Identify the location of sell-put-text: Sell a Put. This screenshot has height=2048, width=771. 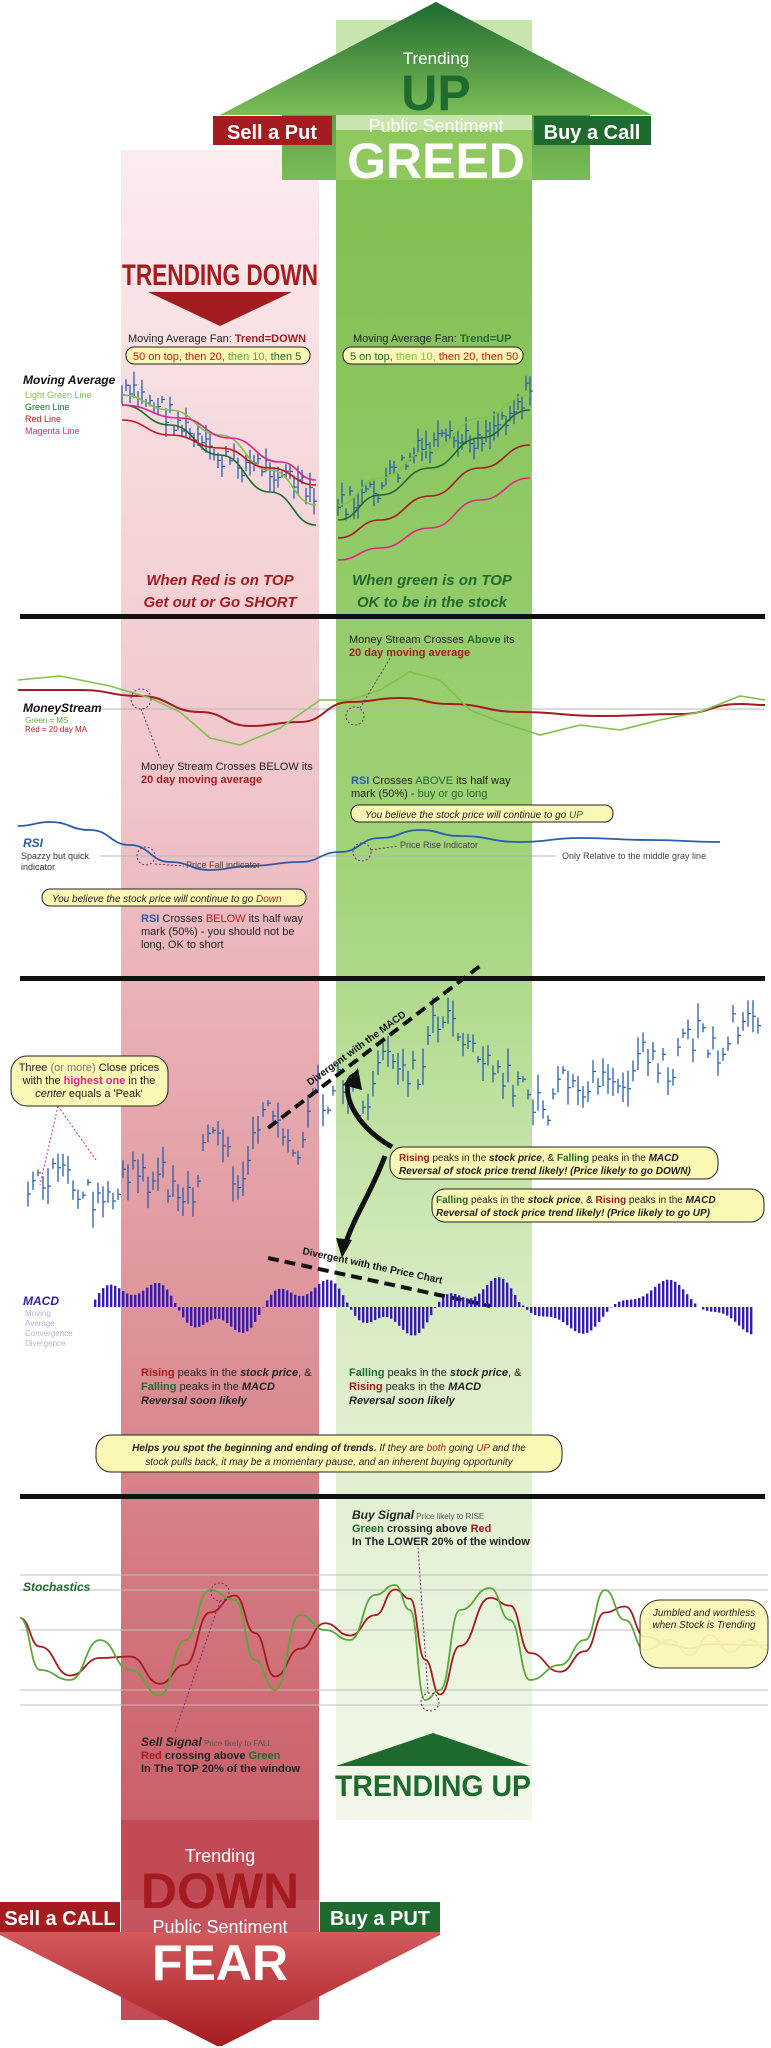
(272, 133).